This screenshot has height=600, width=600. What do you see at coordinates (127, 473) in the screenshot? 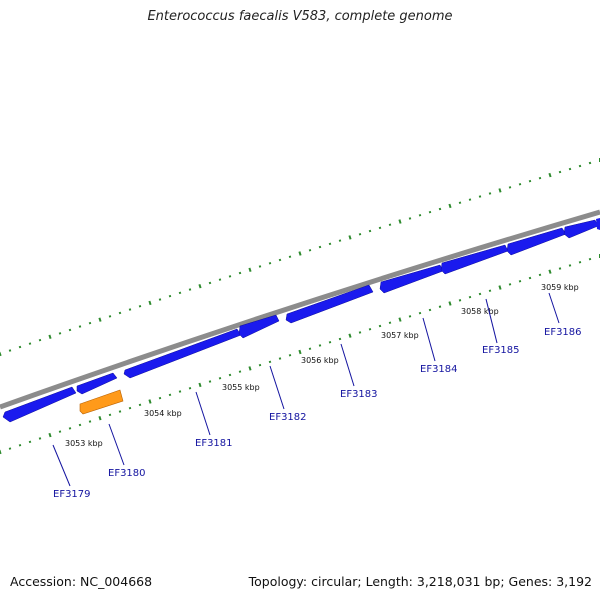
I see `gene-label-ef3180: EF3180` at bounding box center [127, 473].